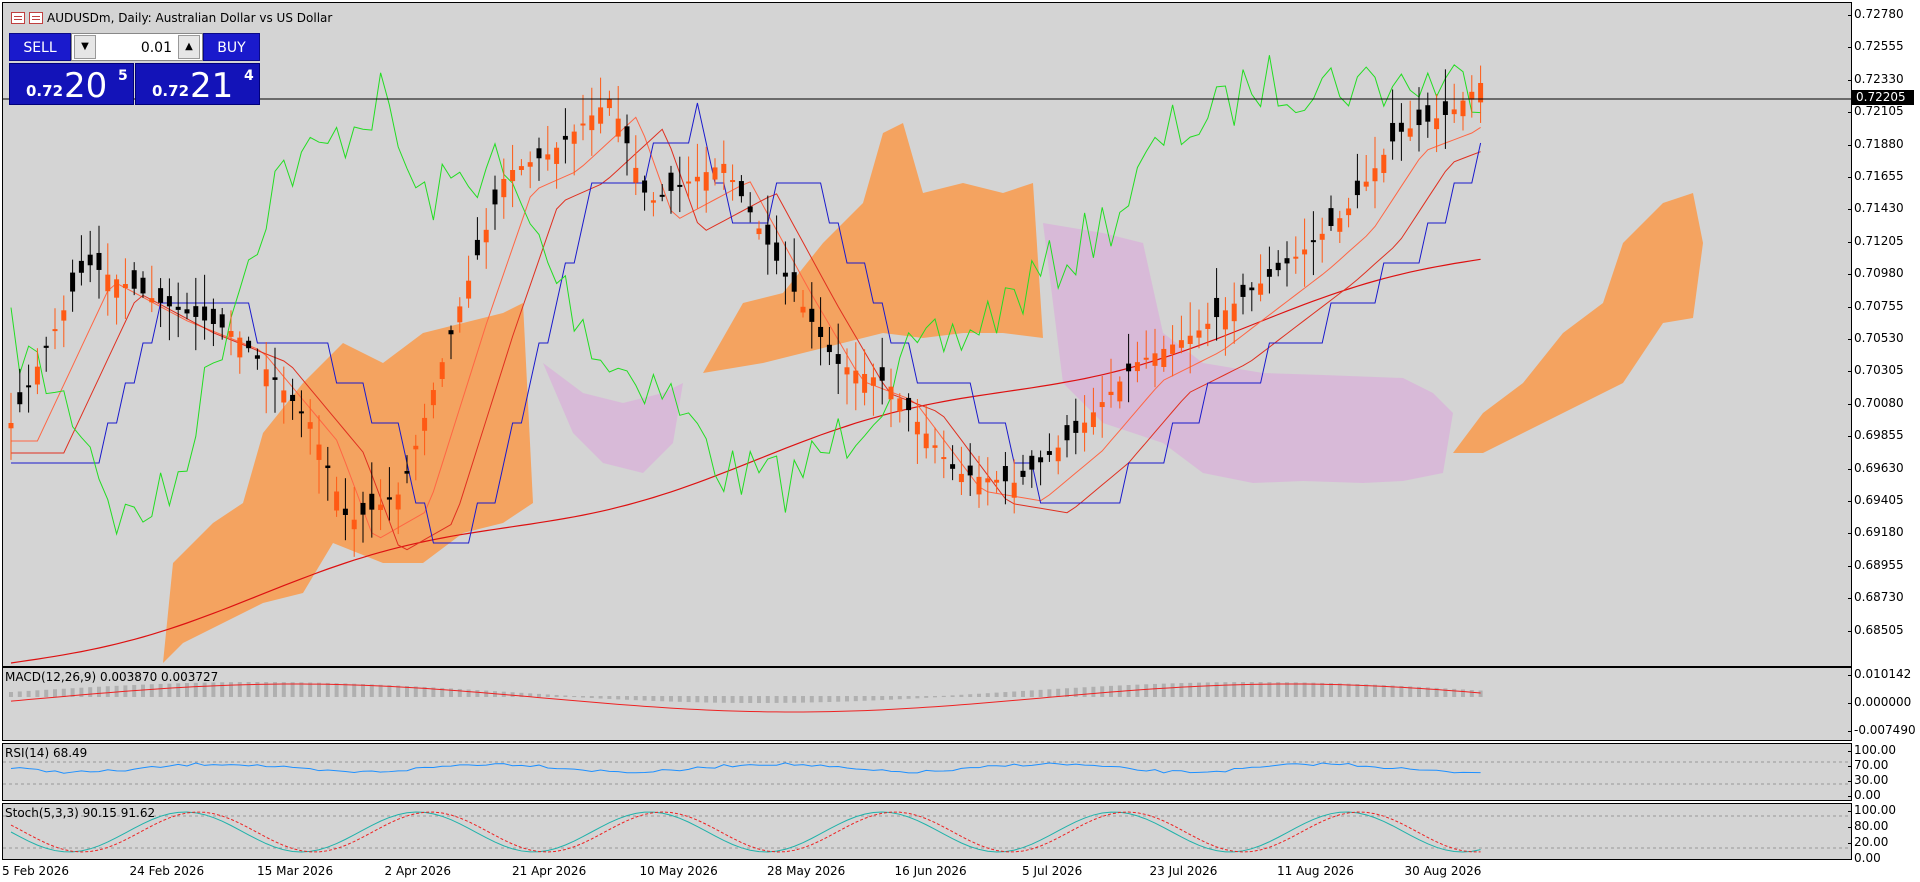 The image size is (1920, 882). I want to click on stochastic-panel: Stoch(5,3,3) 90.15 91.62, so click(927, 831).